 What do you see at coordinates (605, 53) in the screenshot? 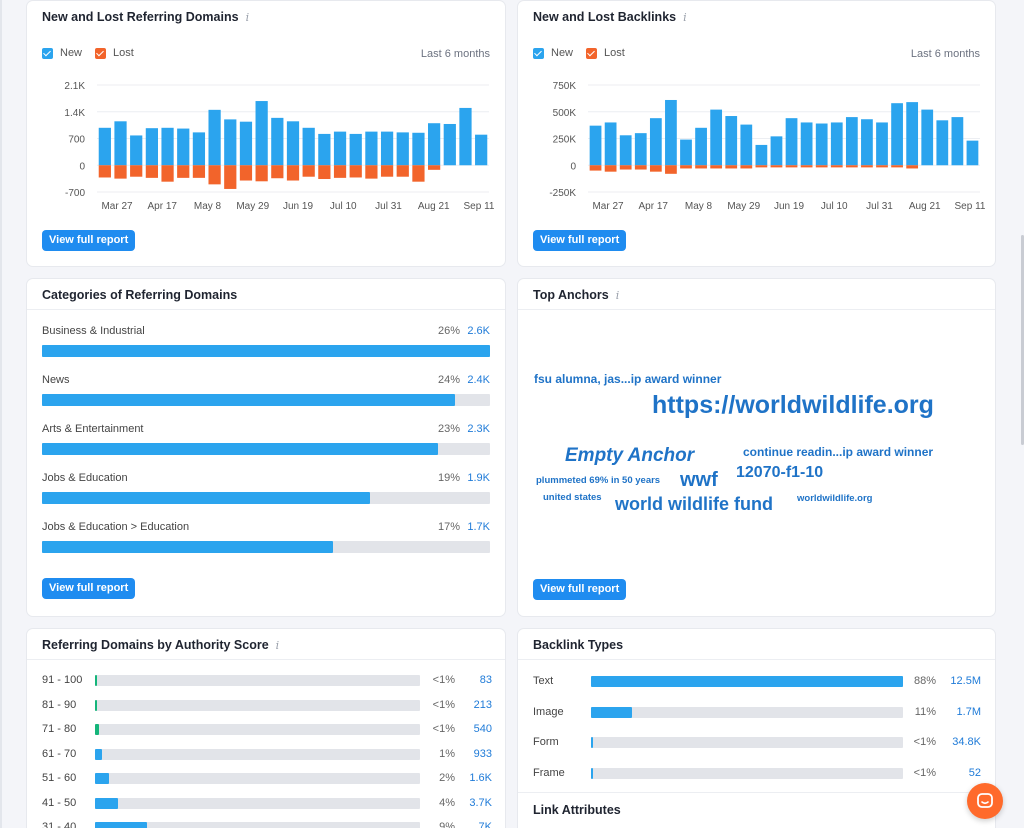
I see `legend-lost-toggle: Lost` at bounding box center [605, 53].